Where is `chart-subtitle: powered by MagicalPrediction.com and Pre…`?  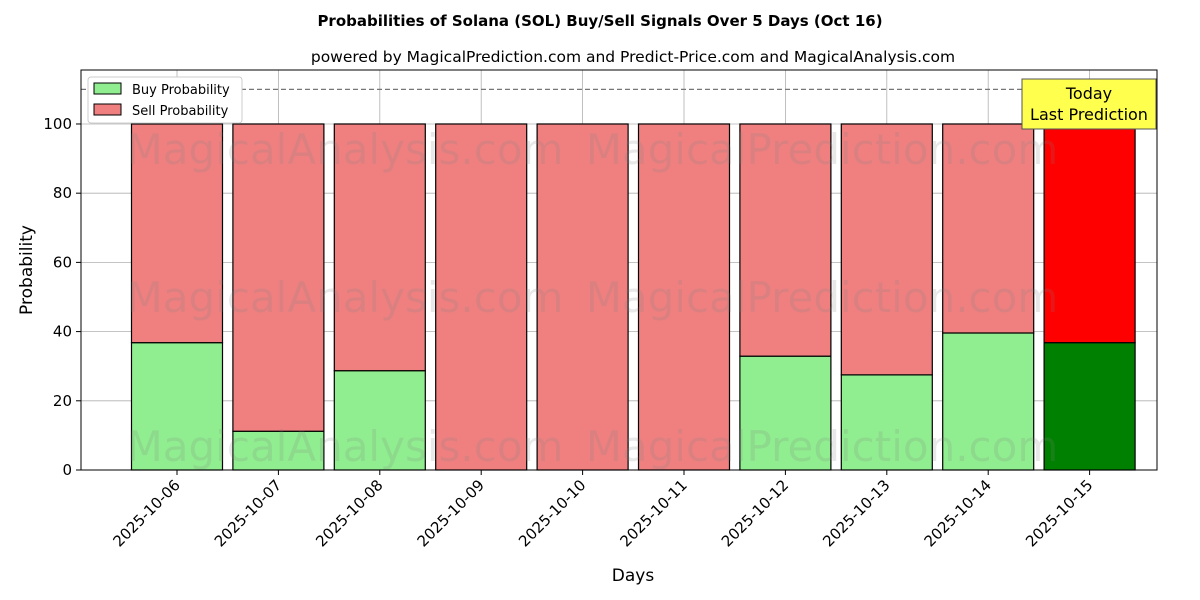 chart-subtitle: powered by MagicalPrediction.com and Pre… is located at coordinates (633, 57).